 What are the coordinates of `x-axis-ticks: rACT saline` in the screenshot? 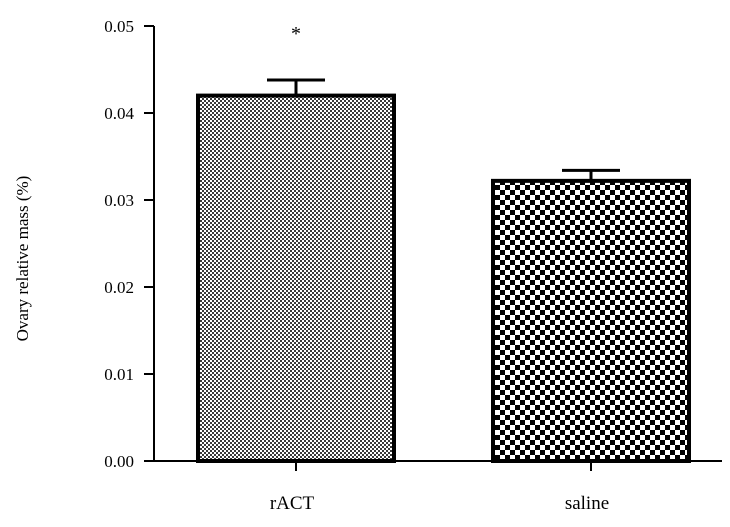 It's located at (439, 487).